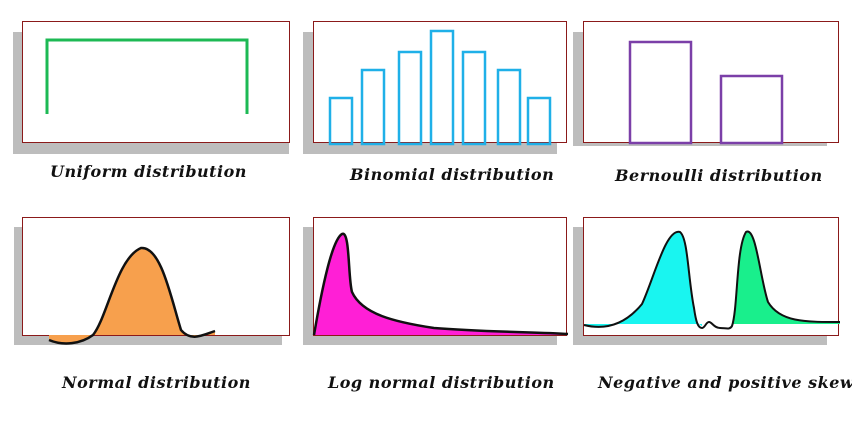 The width and height of the screenshot is (852, 431). Describe the element at coordinates (452, 174) in the screenshot. I see `binomial-caption: Binomial distribution` at that location.